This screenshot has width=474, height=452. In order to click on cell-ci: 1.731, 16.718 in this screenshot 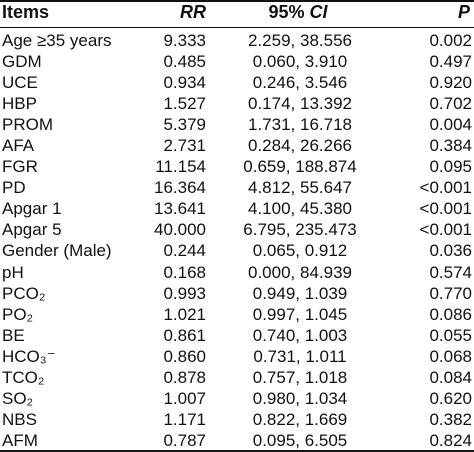, I will do `click(300, 125)`.